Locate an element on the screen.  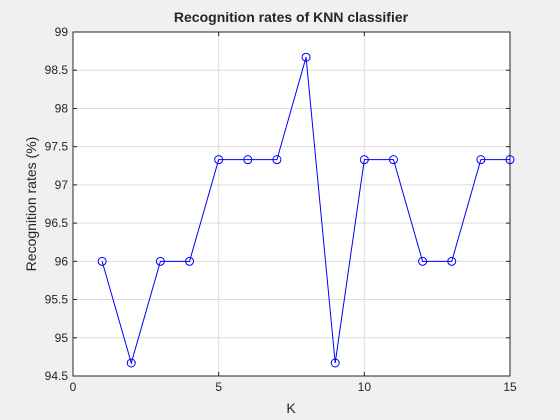
y-tick-label: 94.5 is located at coordinates (57, 376).